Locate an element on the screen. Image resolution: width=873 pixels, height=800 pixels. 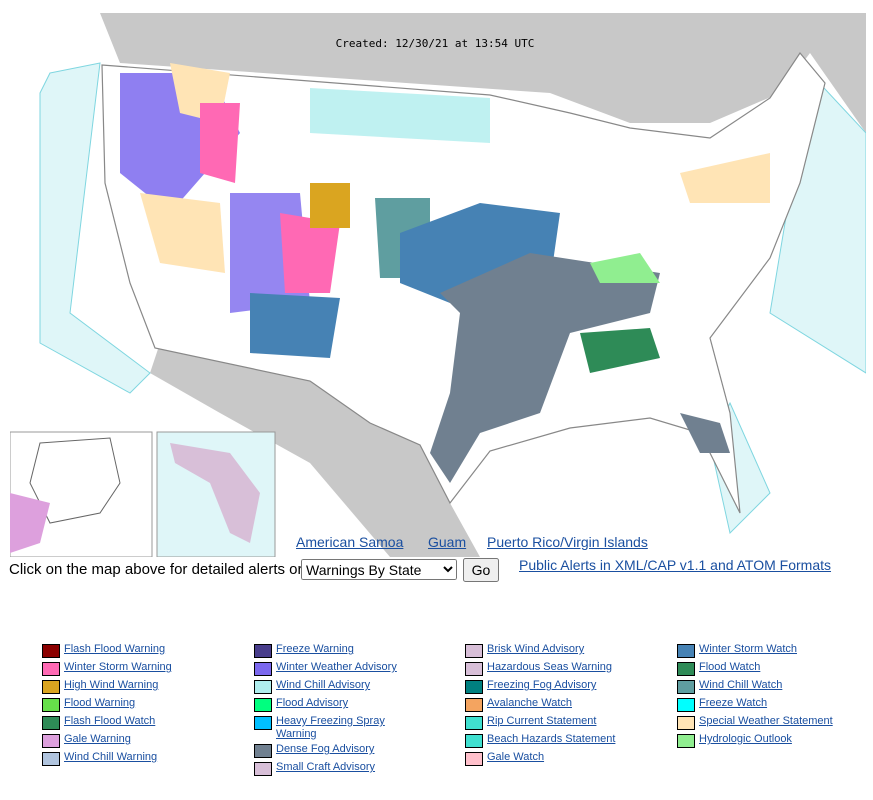
legend-item: Gale Watch is located at coordinates (555, 758).